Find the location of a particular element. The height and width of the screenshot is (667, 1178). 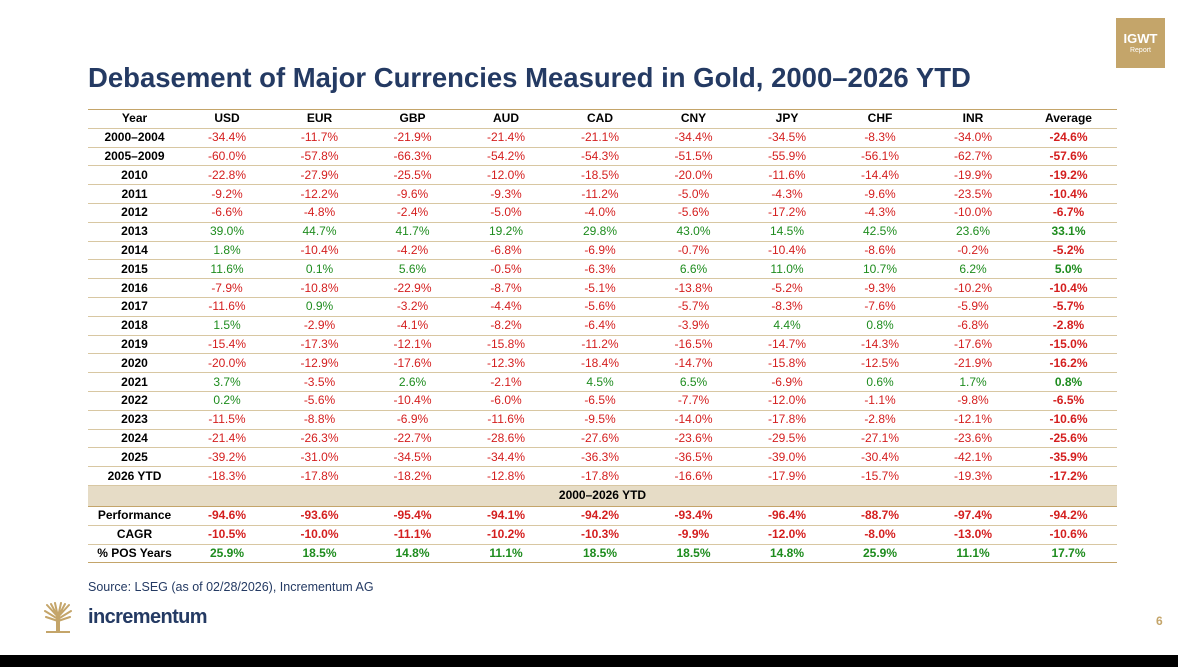

value-cell: -5.6% is located at coordinates (600, 307).